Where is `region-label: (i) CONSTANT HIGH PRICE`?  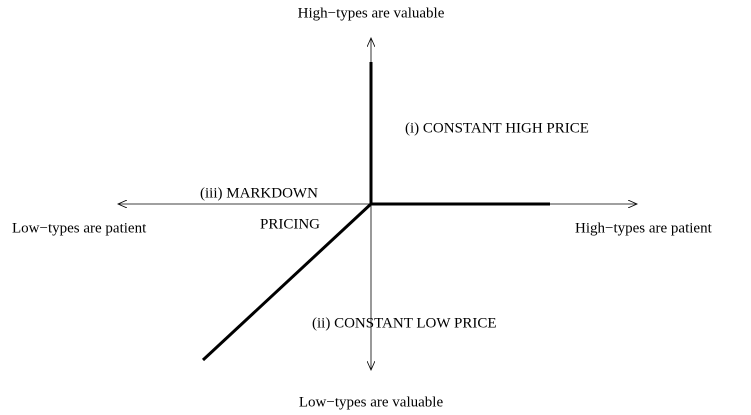
region-label: (i) CONSTANT HIGH PRICE is located at coordinates (497, 128).